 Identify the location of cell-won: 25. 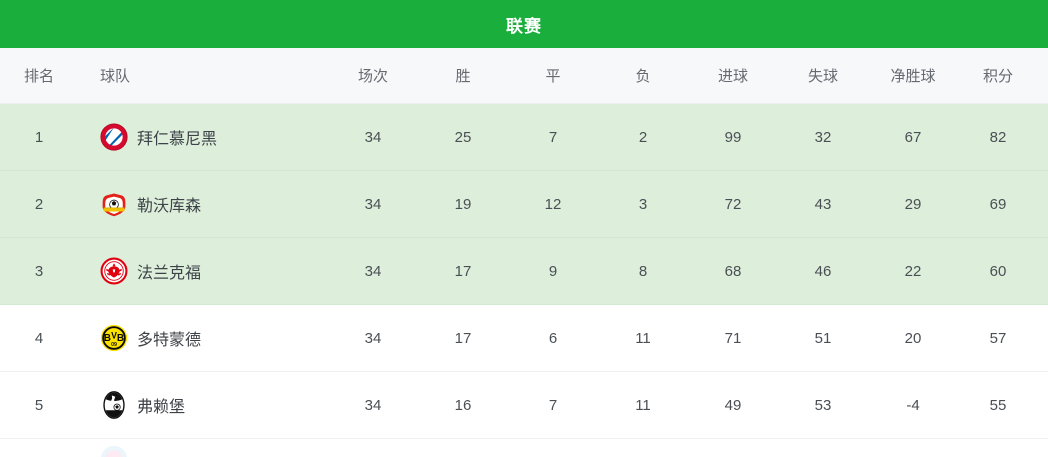
(463, 137).